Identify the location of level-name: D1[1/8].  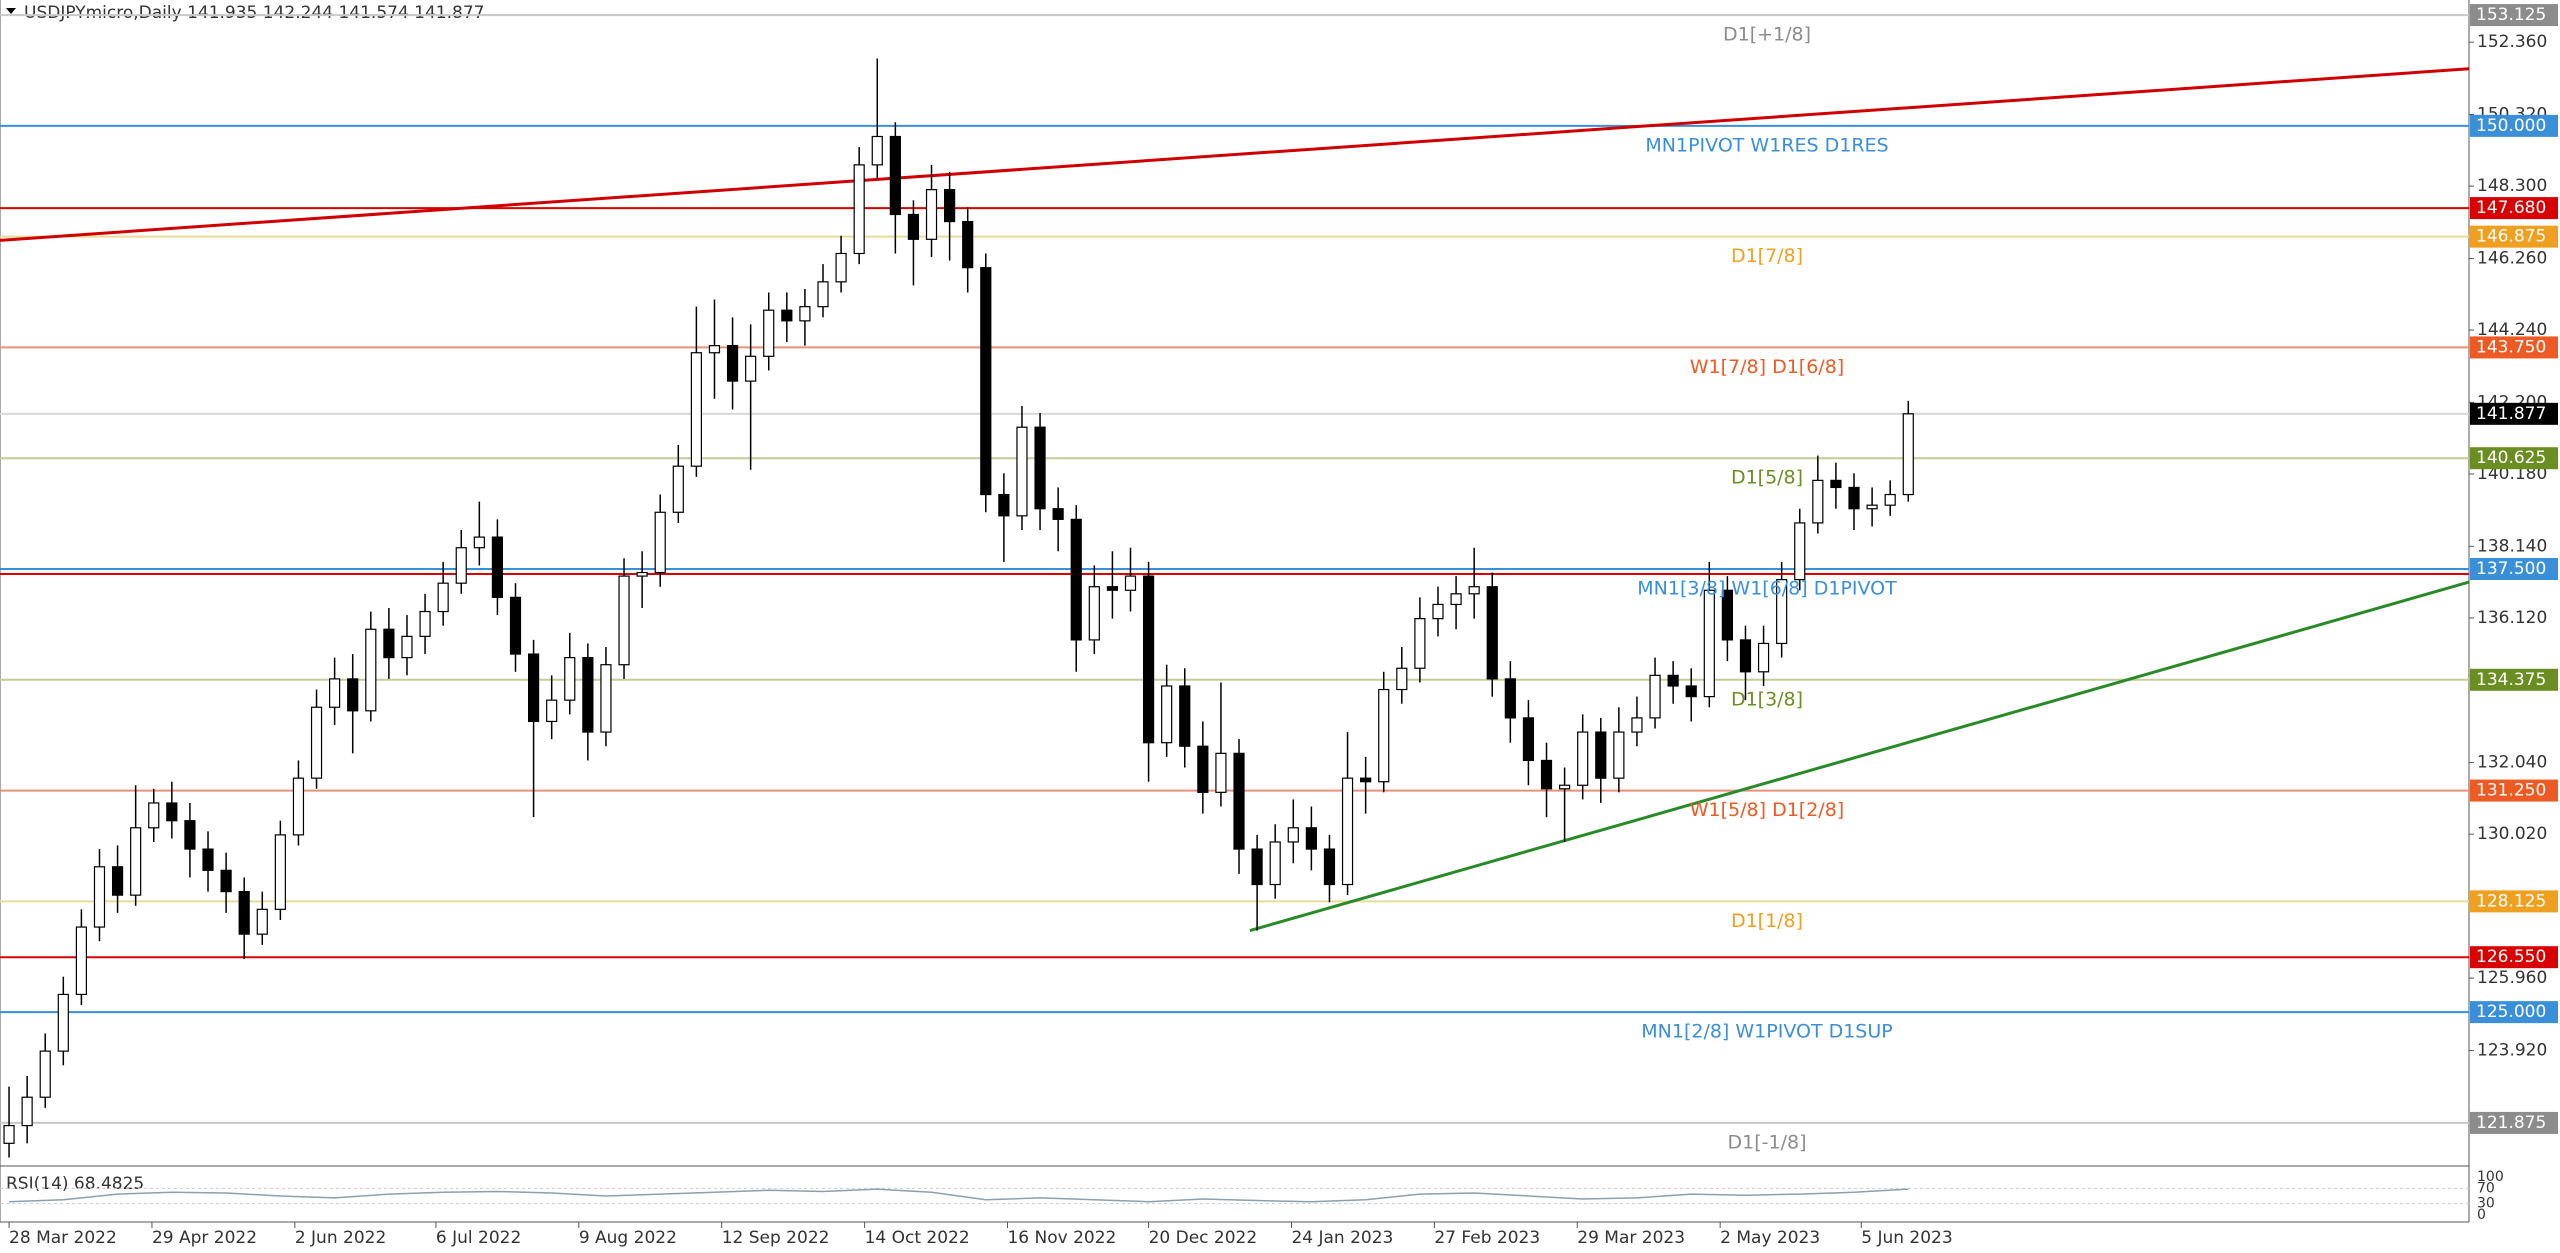
(1767, 921).